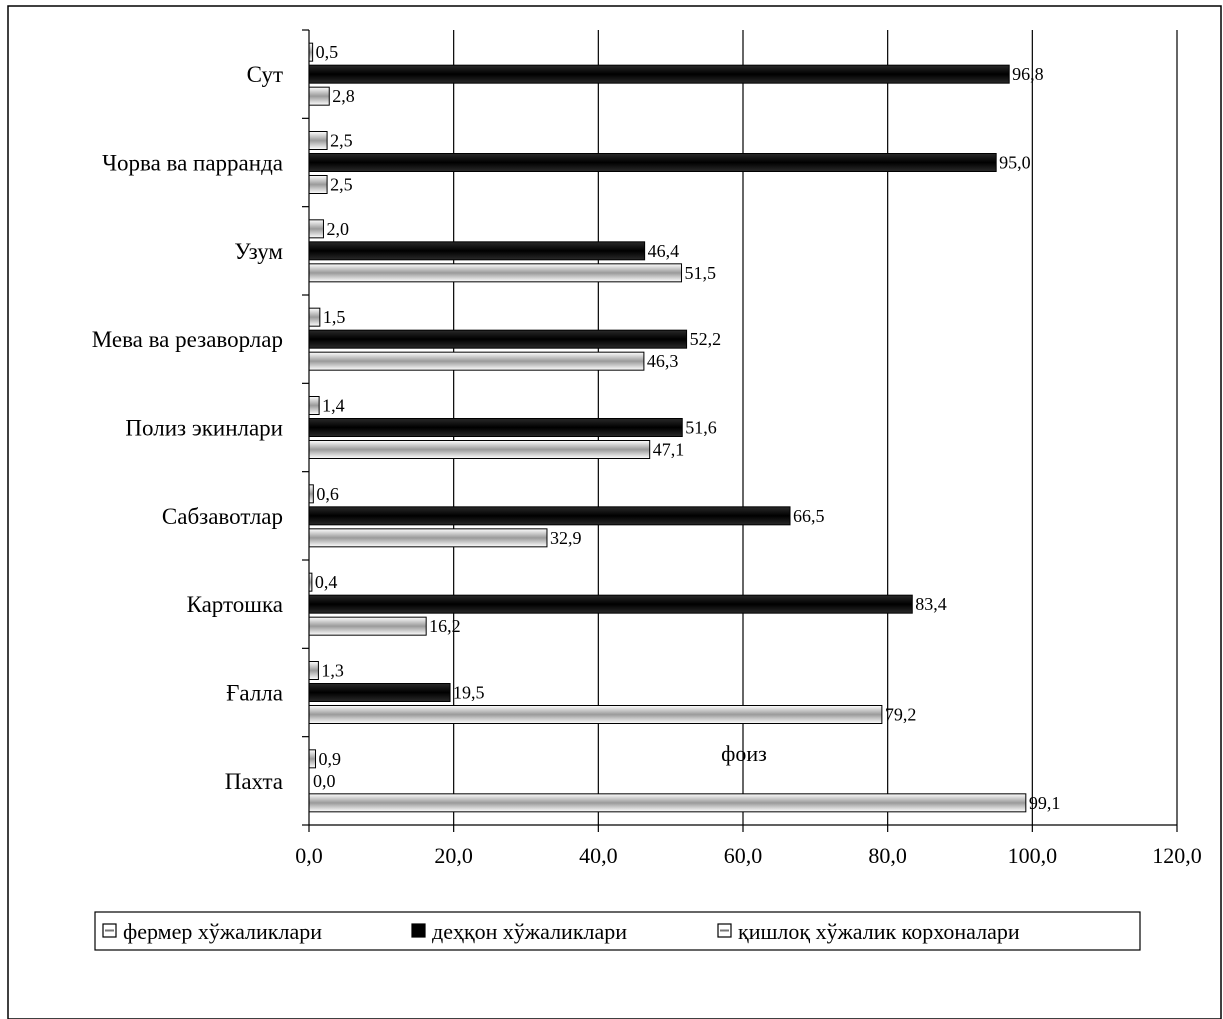 The height and width of the screenshot is (1019, 1223). I want to click on data-label: 32,9, so click(566, 538).